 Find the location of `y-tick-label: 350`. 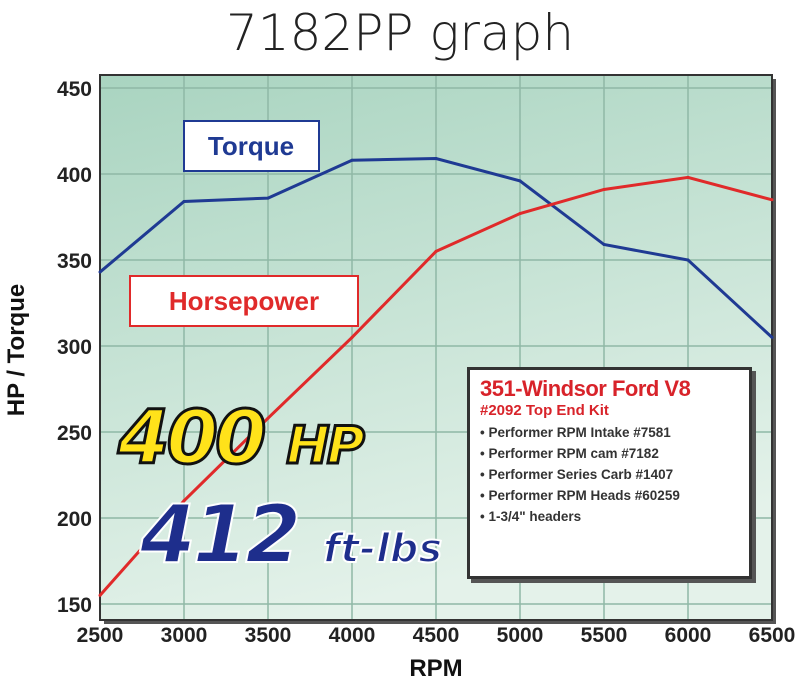

y-tick-label: 350 is located at coordinates (74, 261).